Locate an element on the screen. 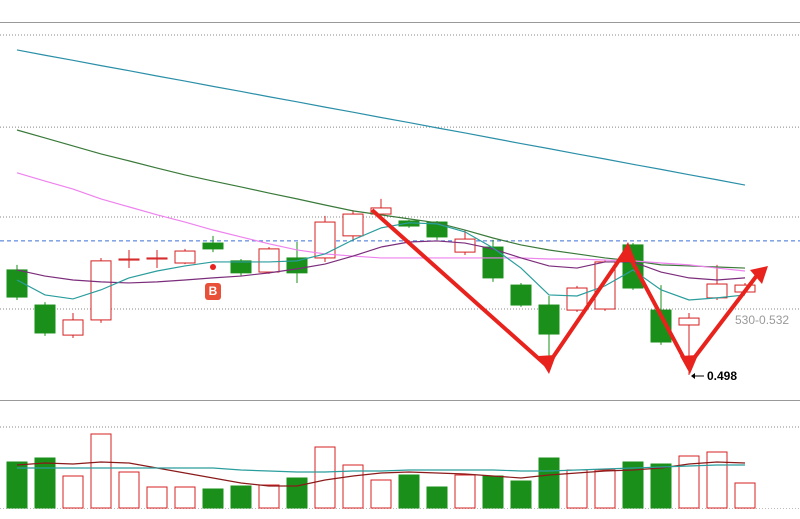  signal-label: B is located at coordinates (213, 291).